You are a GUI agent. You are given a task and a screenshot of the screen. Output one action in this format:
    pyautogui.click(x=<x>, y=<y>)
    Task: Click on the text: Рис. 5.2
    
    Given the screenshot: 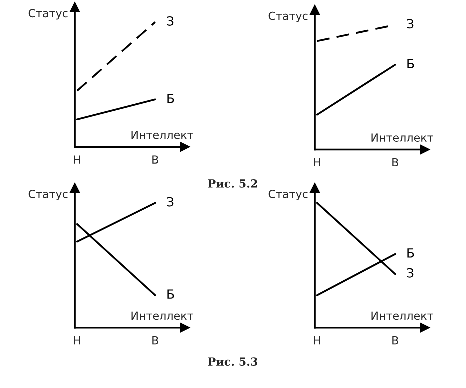 What is the action you would take?
    pyautogui.click(x=233, y=184)
    